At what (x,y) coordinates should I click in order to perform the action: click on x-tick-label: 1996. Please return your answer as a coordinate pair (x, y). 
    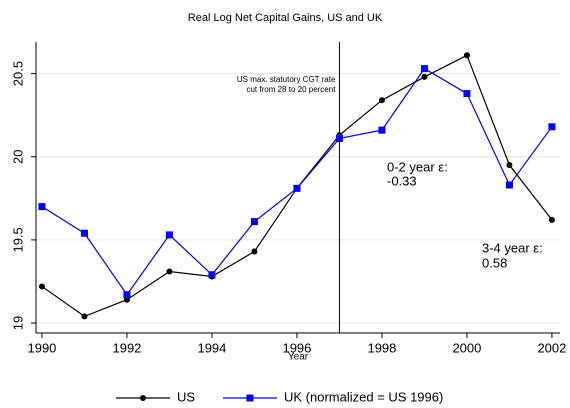
    Looking at the image, I should click on (296, 347).